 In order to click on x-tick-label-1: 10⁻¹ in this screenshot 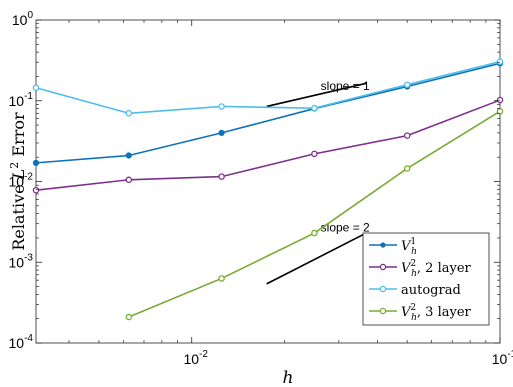, I will do `click(502, 358)`.